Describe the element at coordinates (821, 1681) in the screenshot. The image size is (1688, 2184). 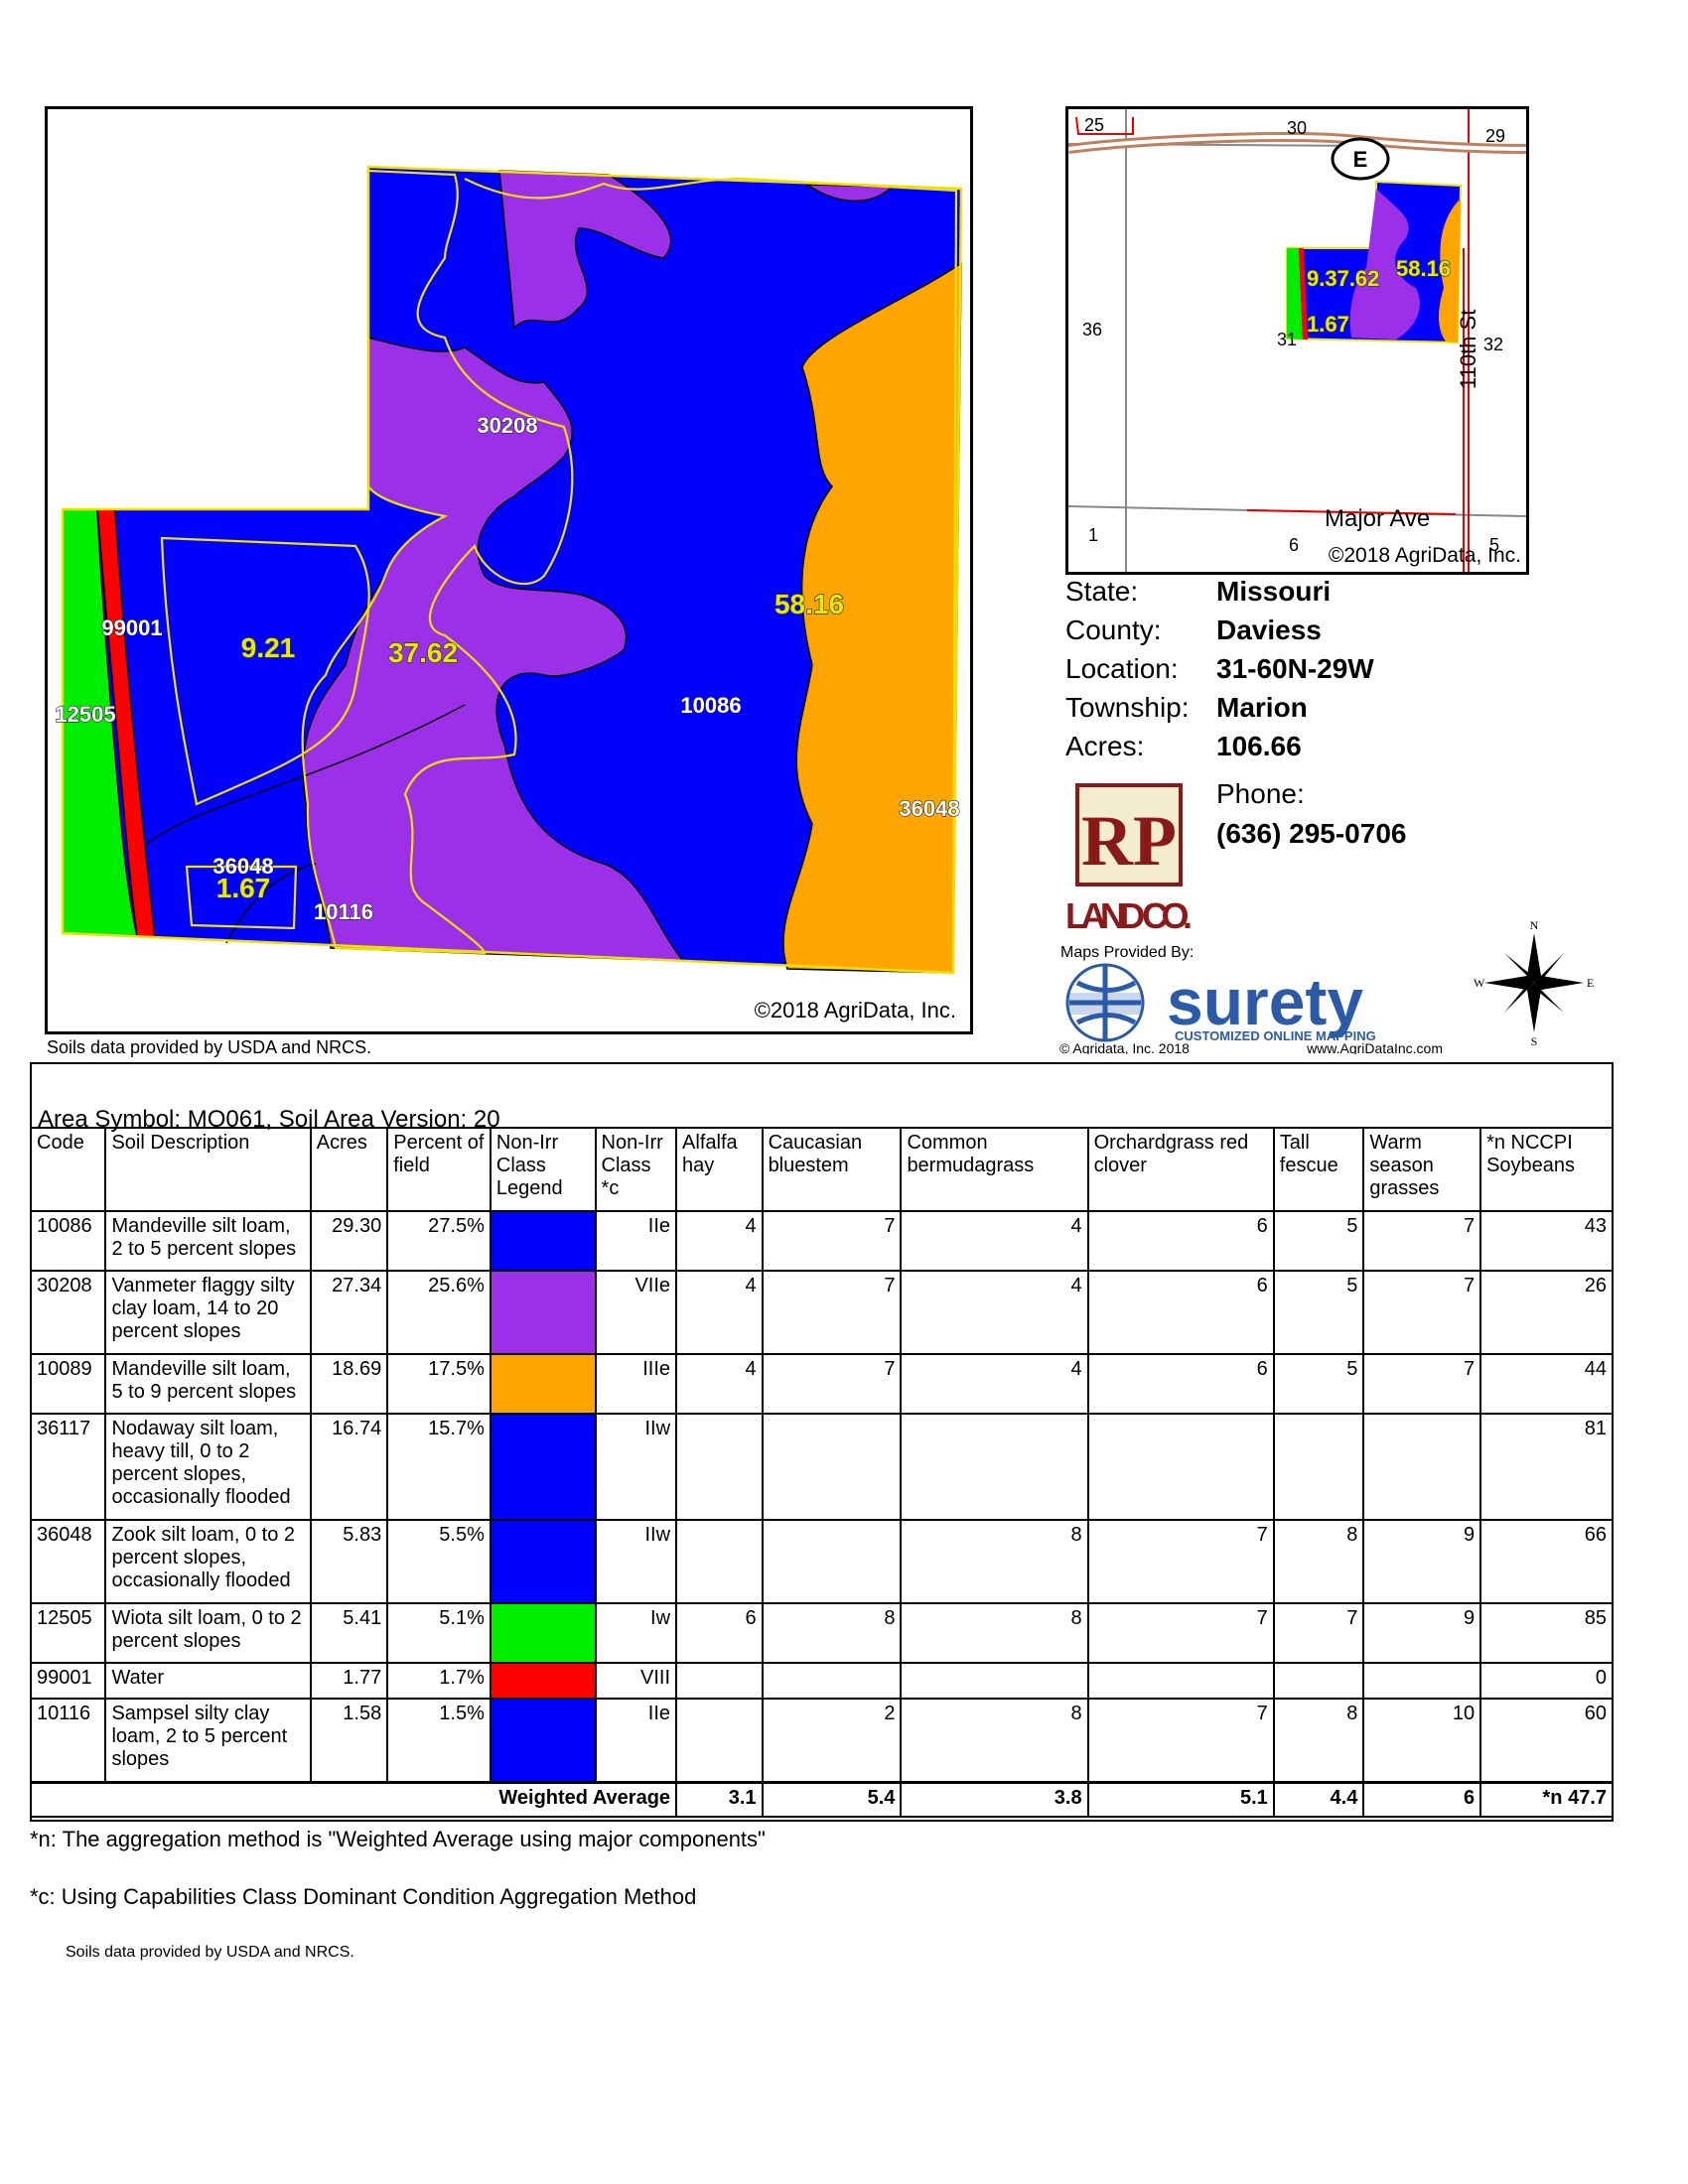
I see `table-row: 99001 Water 1.77 1.7% VIII 0` at that location.